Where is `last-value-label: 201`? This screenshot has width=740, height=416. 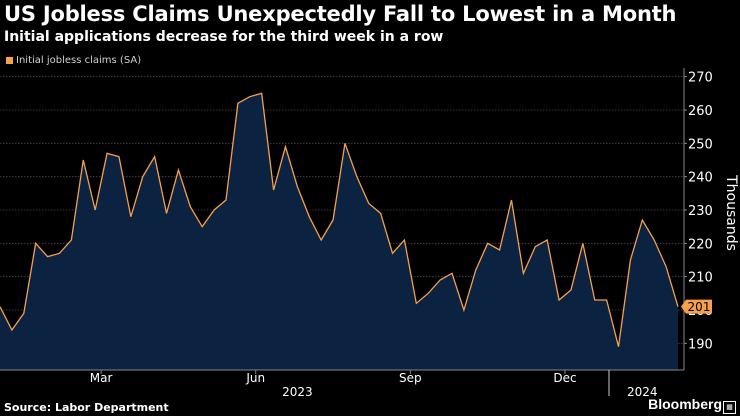
last-value-label: 201 is located at coordinates (696, 306).